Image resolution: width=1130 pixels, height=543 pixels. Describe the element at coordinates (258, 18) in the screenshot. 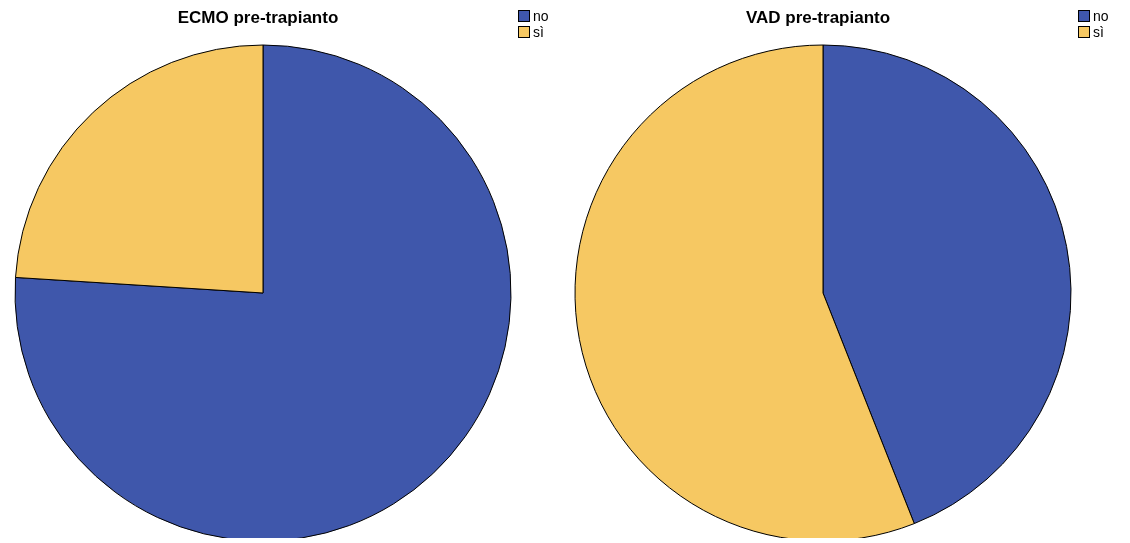

I see `chart-title: ECMO pre-trapianto` at that location.